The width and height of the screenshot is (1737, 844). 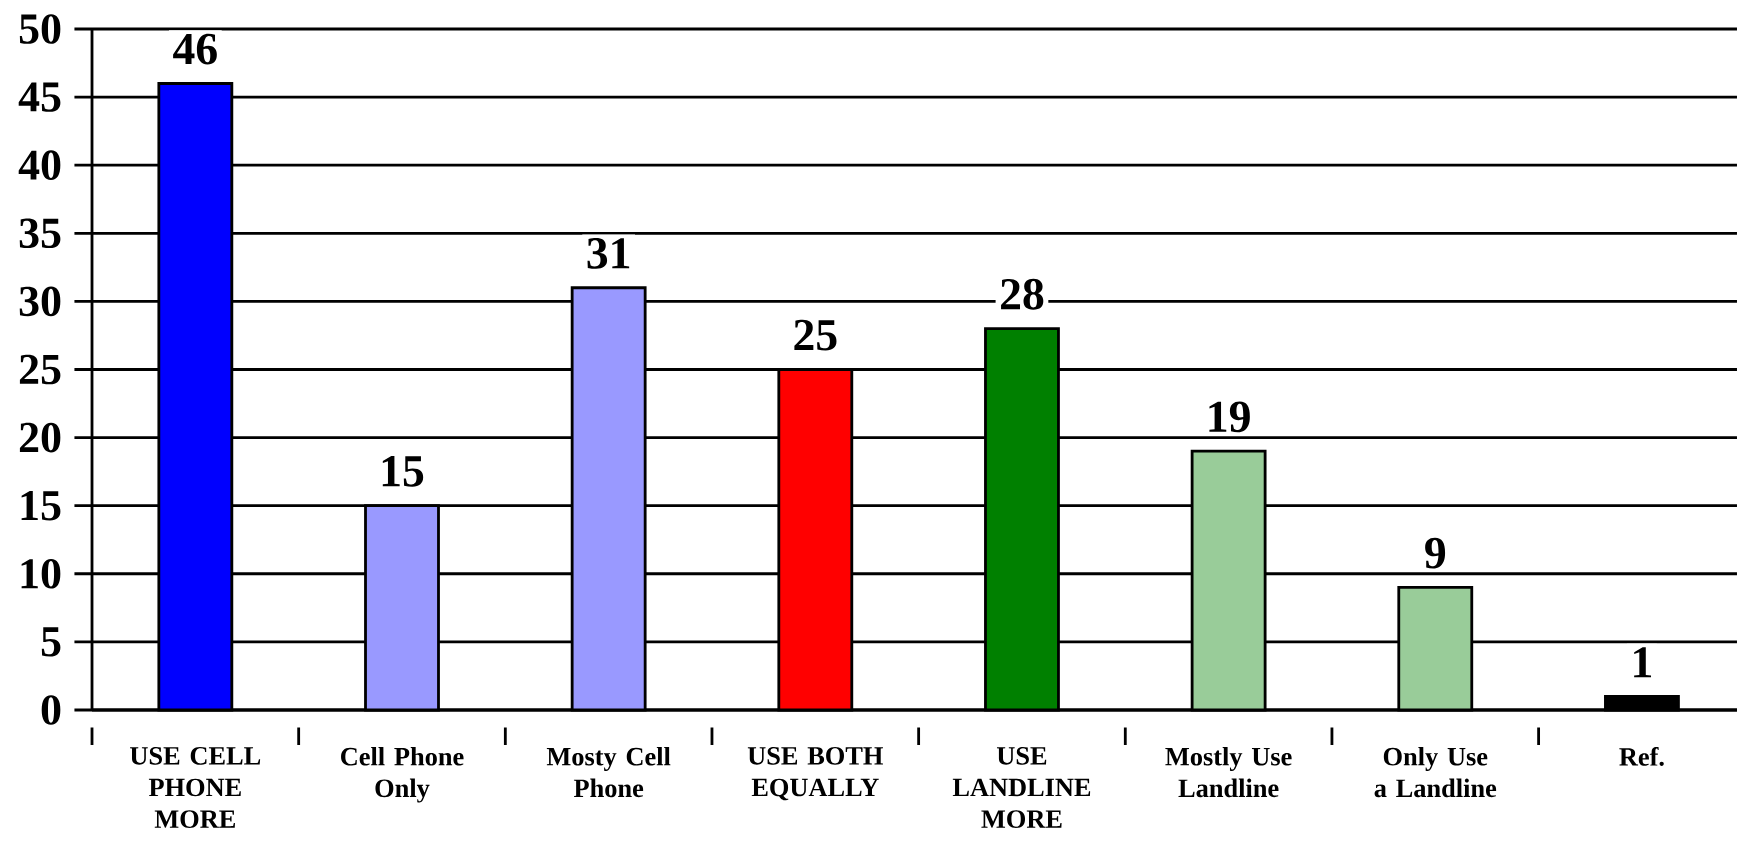 I want to click on y-tick-label: 40, so click(x=39, y=165).